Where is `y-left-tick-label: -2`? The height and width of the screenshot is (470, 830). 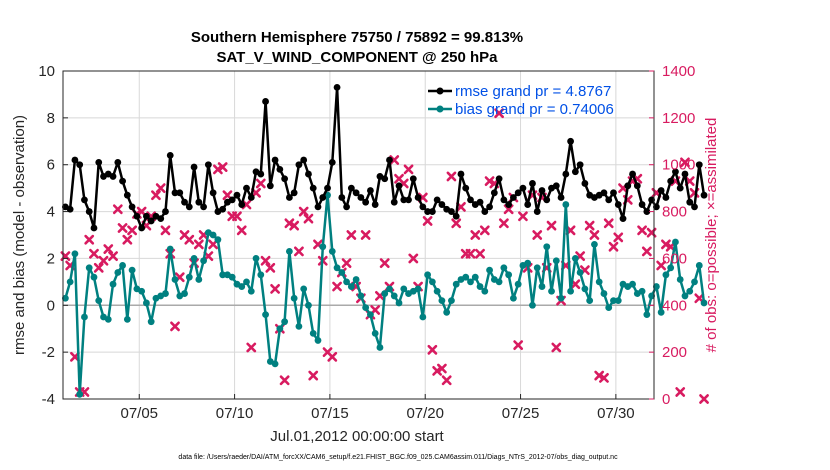 y-left-tick-label: -2 is located at coordinates (48, 352).